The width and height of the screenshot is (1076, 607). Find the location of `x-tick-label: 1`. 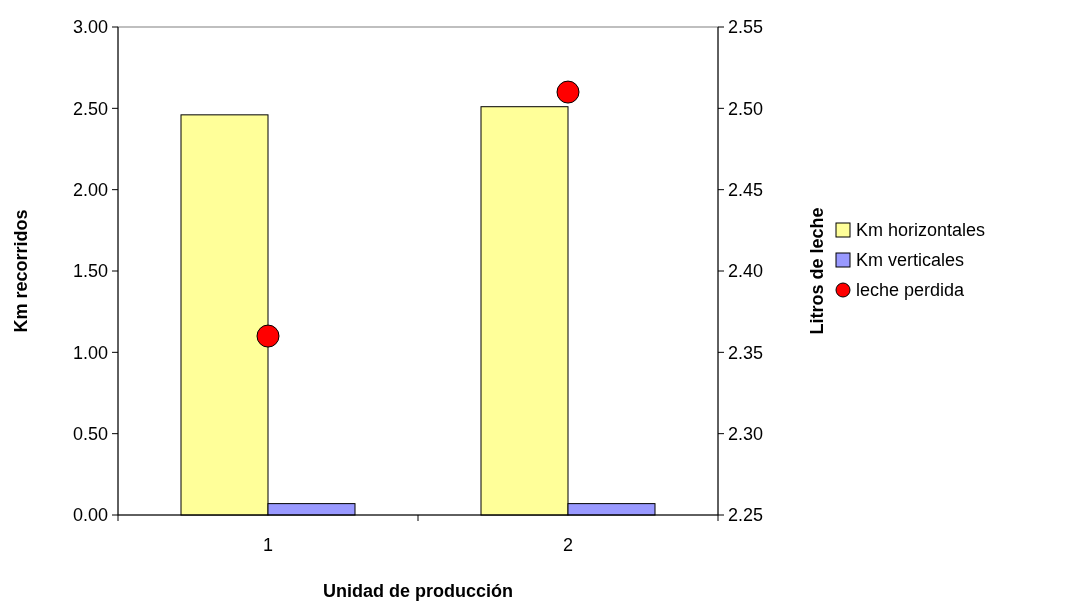

x-tick-label: 1 is located at coordinates (268, 545).